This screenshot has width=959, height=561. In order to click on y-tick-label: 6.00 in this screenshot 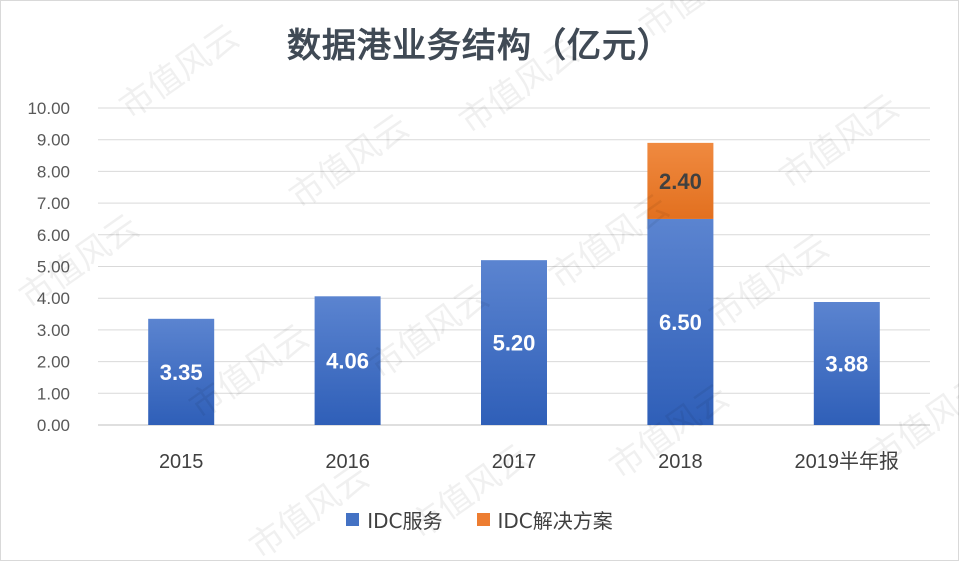, I will do `click(53, 235)`.